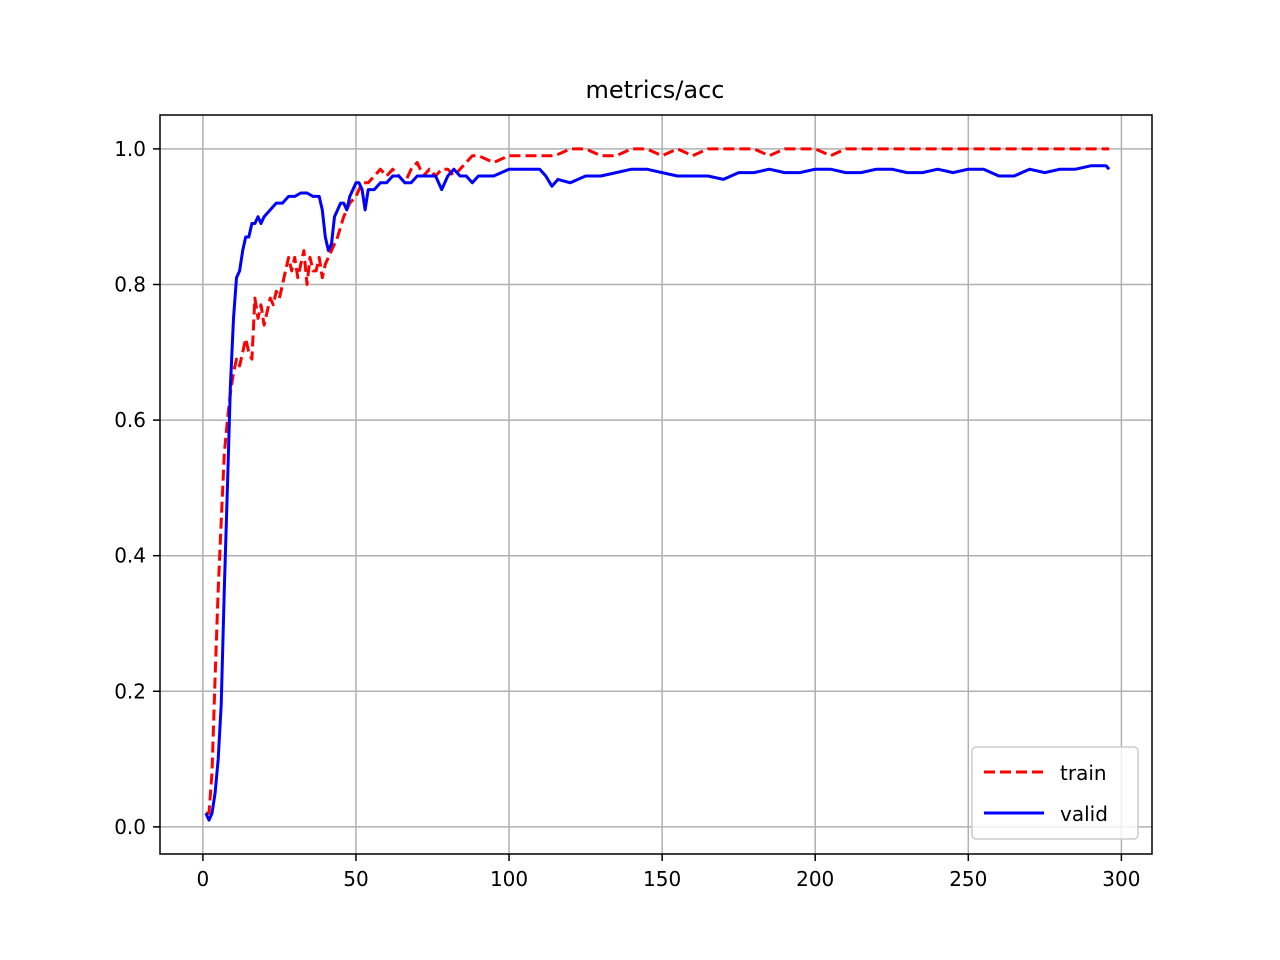  I want to click on x-axis: 0 50 100 150 200 250 300, so click(668, 872).